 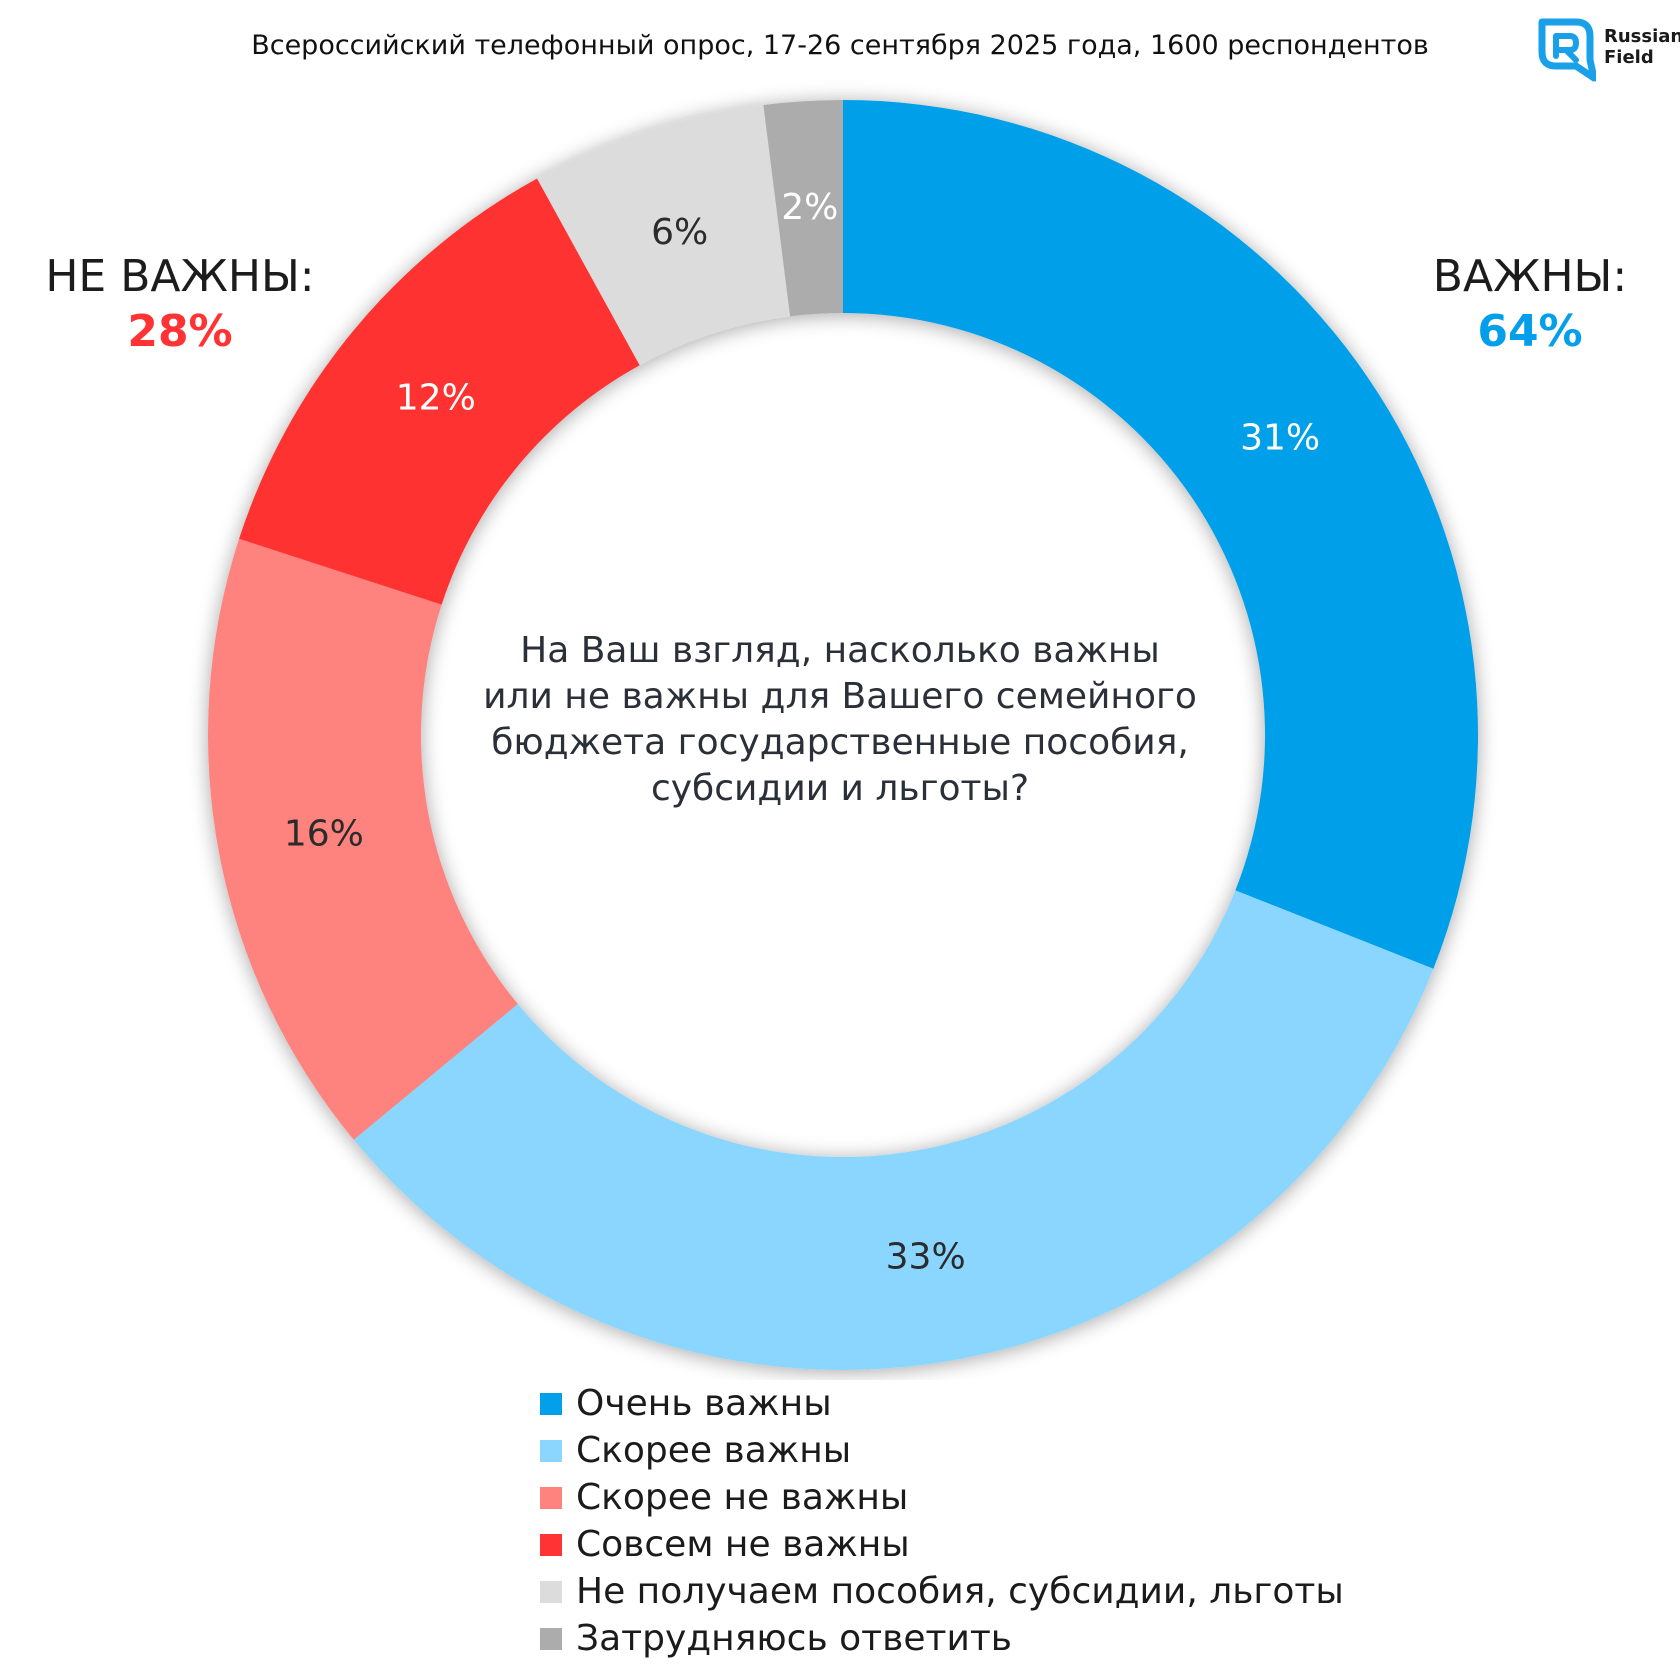 I want to click on slice-label-4: 12%, so click(x=436, y=398).